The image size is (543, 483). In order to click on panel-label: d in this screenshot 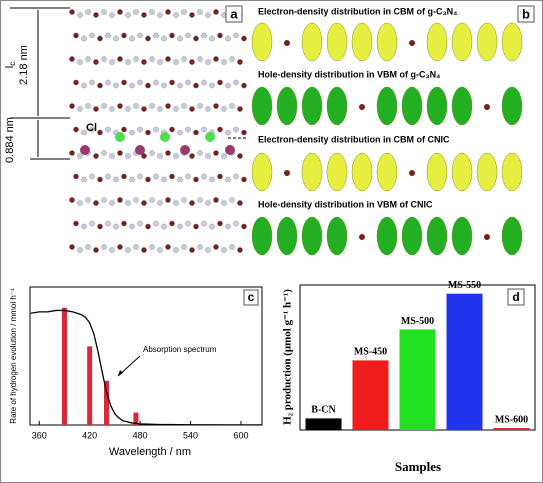, I will do `click(515, 297)`.